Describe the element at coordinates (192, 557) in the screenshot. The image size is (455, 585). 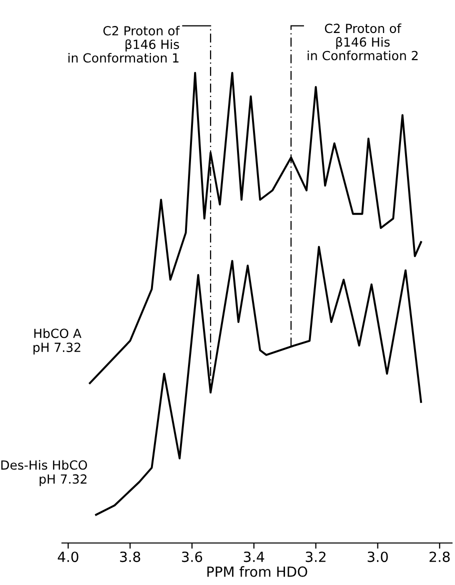
I see `x-tick-label: 3.6` at that location.